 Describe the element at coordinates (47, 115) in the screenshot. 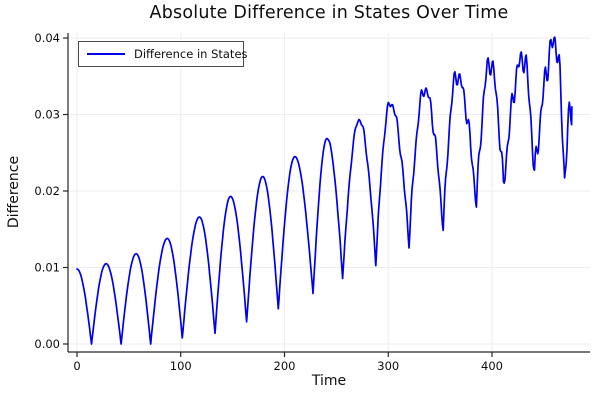

I see `y-tick-label: 0.03` at that location.